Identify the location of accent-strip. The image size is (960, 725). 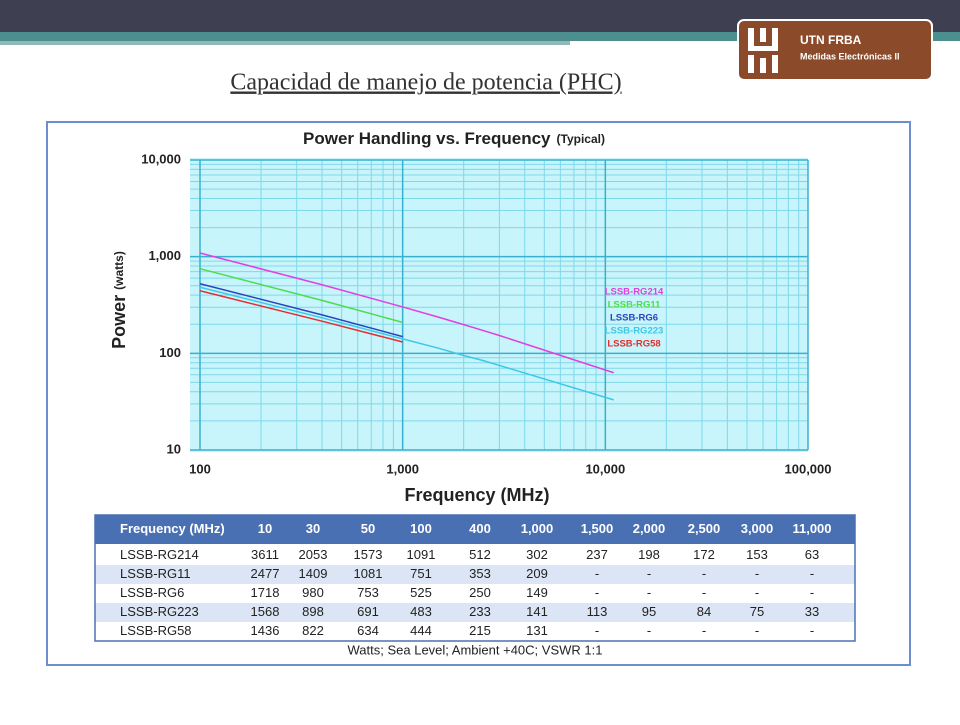
(480, 36).